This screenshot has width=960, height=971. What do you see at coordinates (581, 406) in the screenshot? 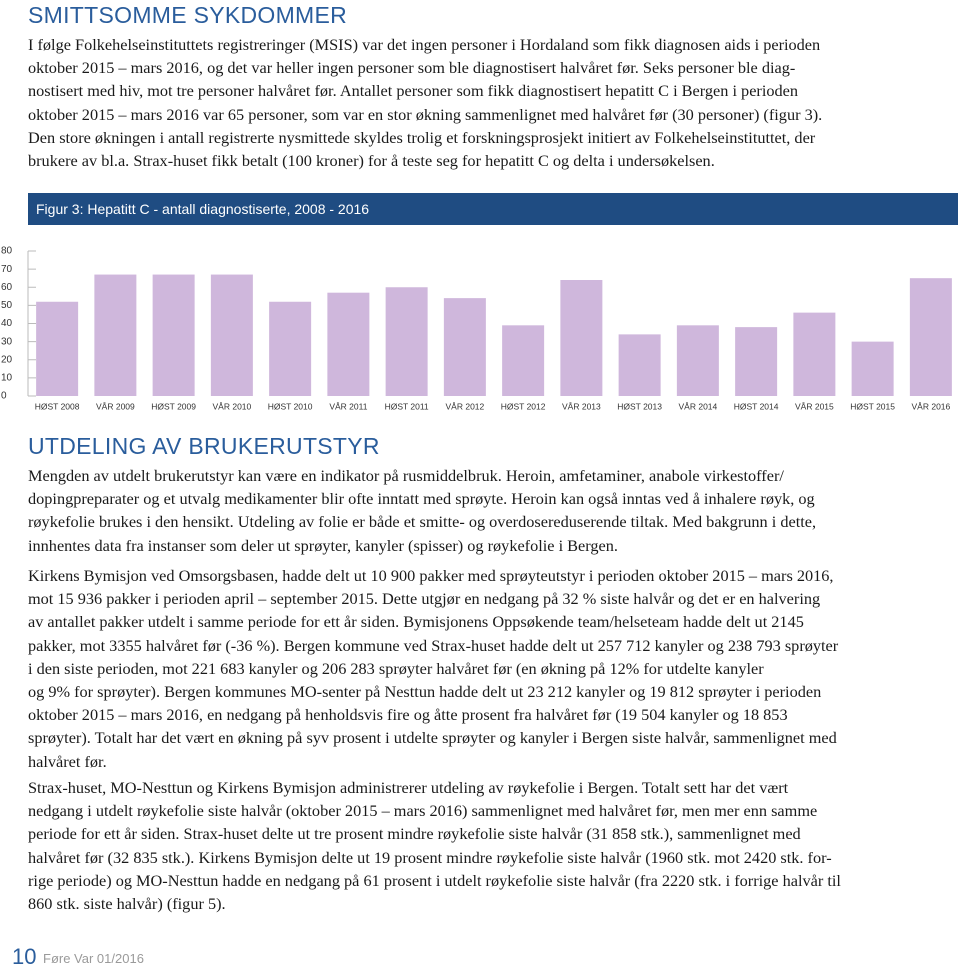
I see `x-tick-label: VÅR 2013` at bounding box center [581, 406].